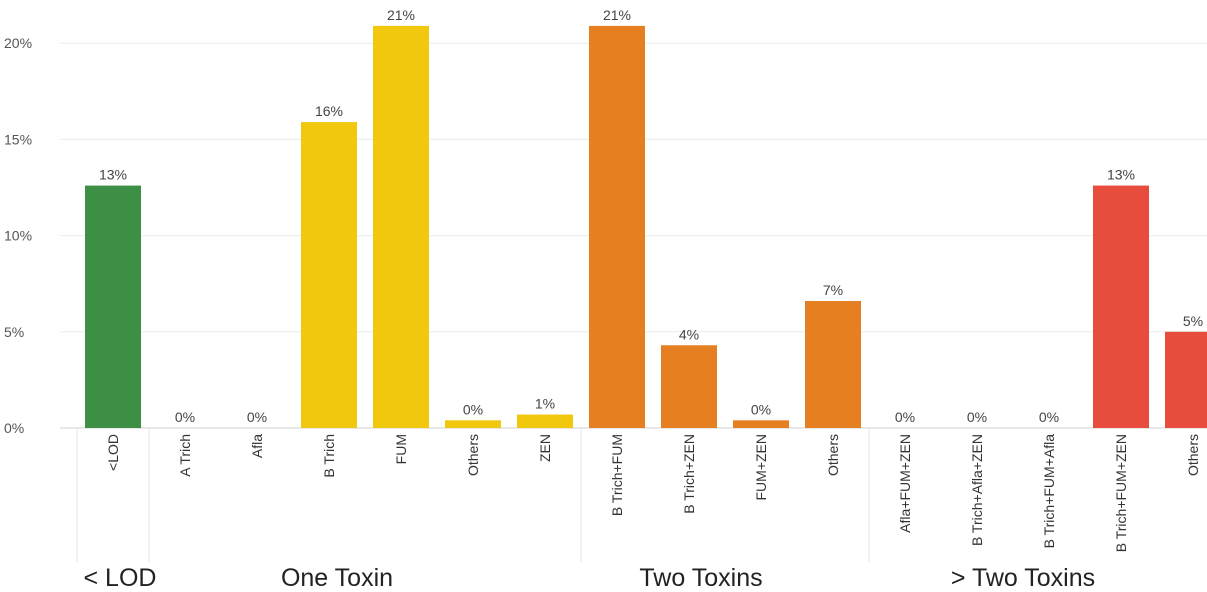 This screenshot has width=1207, height=592. What do you see at coordinates (761, 467) in the screenshot?
I see `x-tick-label: FUM+ZEN` at bounding box center [761, 467].